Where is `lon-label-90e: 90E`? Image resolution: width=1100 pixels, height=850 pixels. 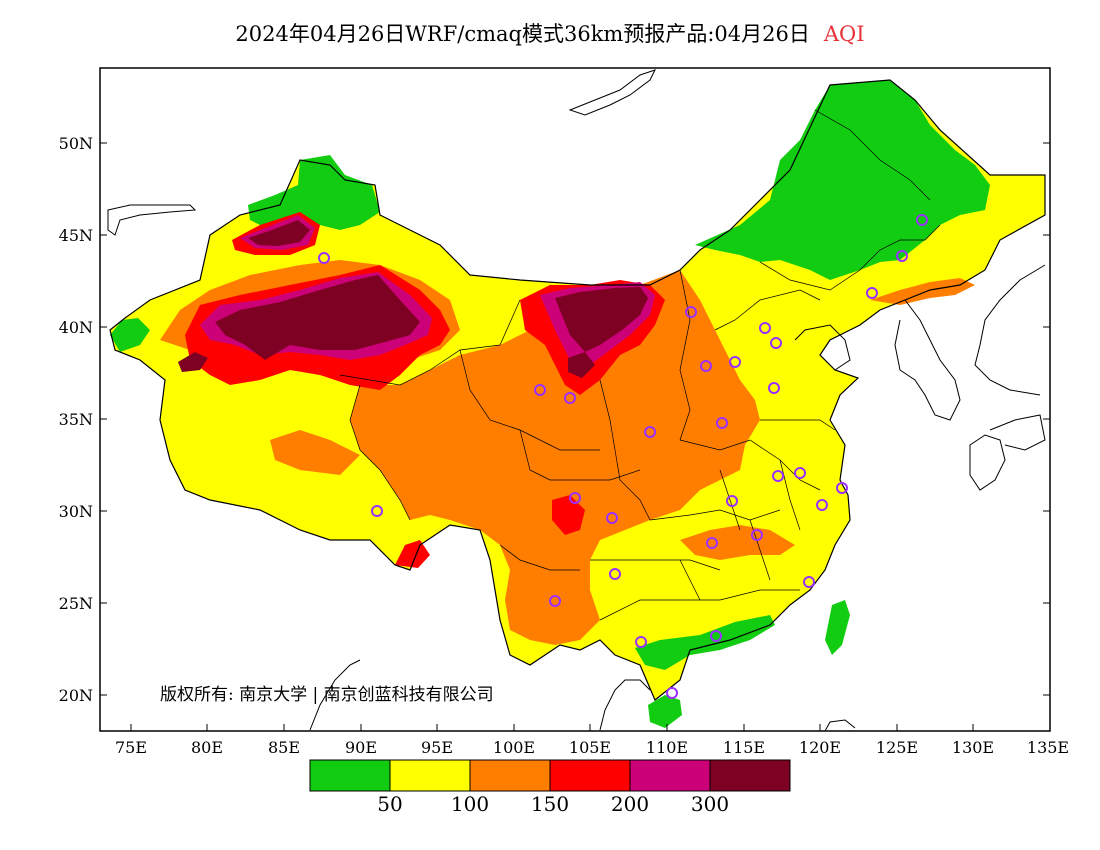 lon-label-90e: 90E is located at coordinates (361, 747).